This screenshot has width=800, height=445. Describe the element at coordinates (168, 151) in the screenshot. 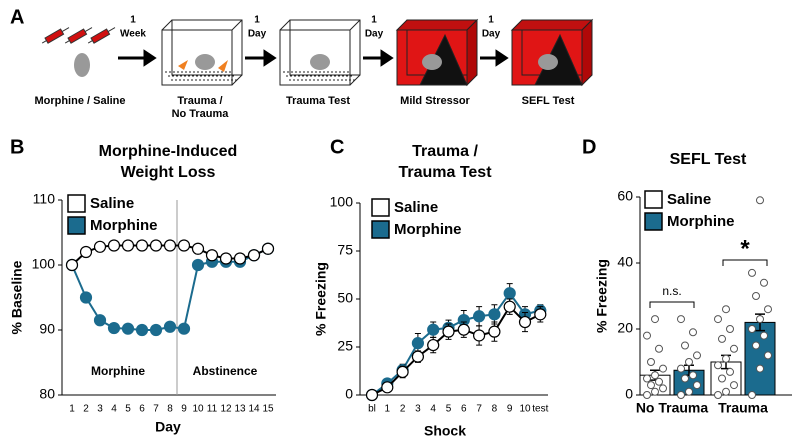

I see `chart-title: Morphine-Induced` at that location.